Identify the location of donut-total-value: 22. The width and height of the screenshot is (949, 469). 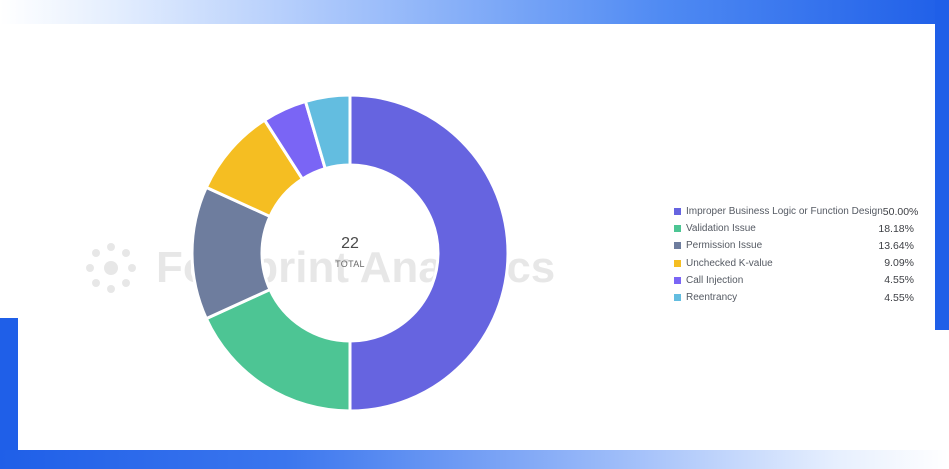
(350, 243).